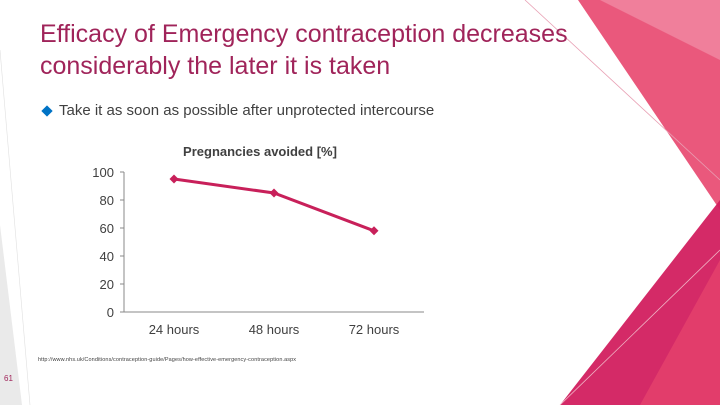  I want to click on y-tick-label: 0, so click(110, 312).